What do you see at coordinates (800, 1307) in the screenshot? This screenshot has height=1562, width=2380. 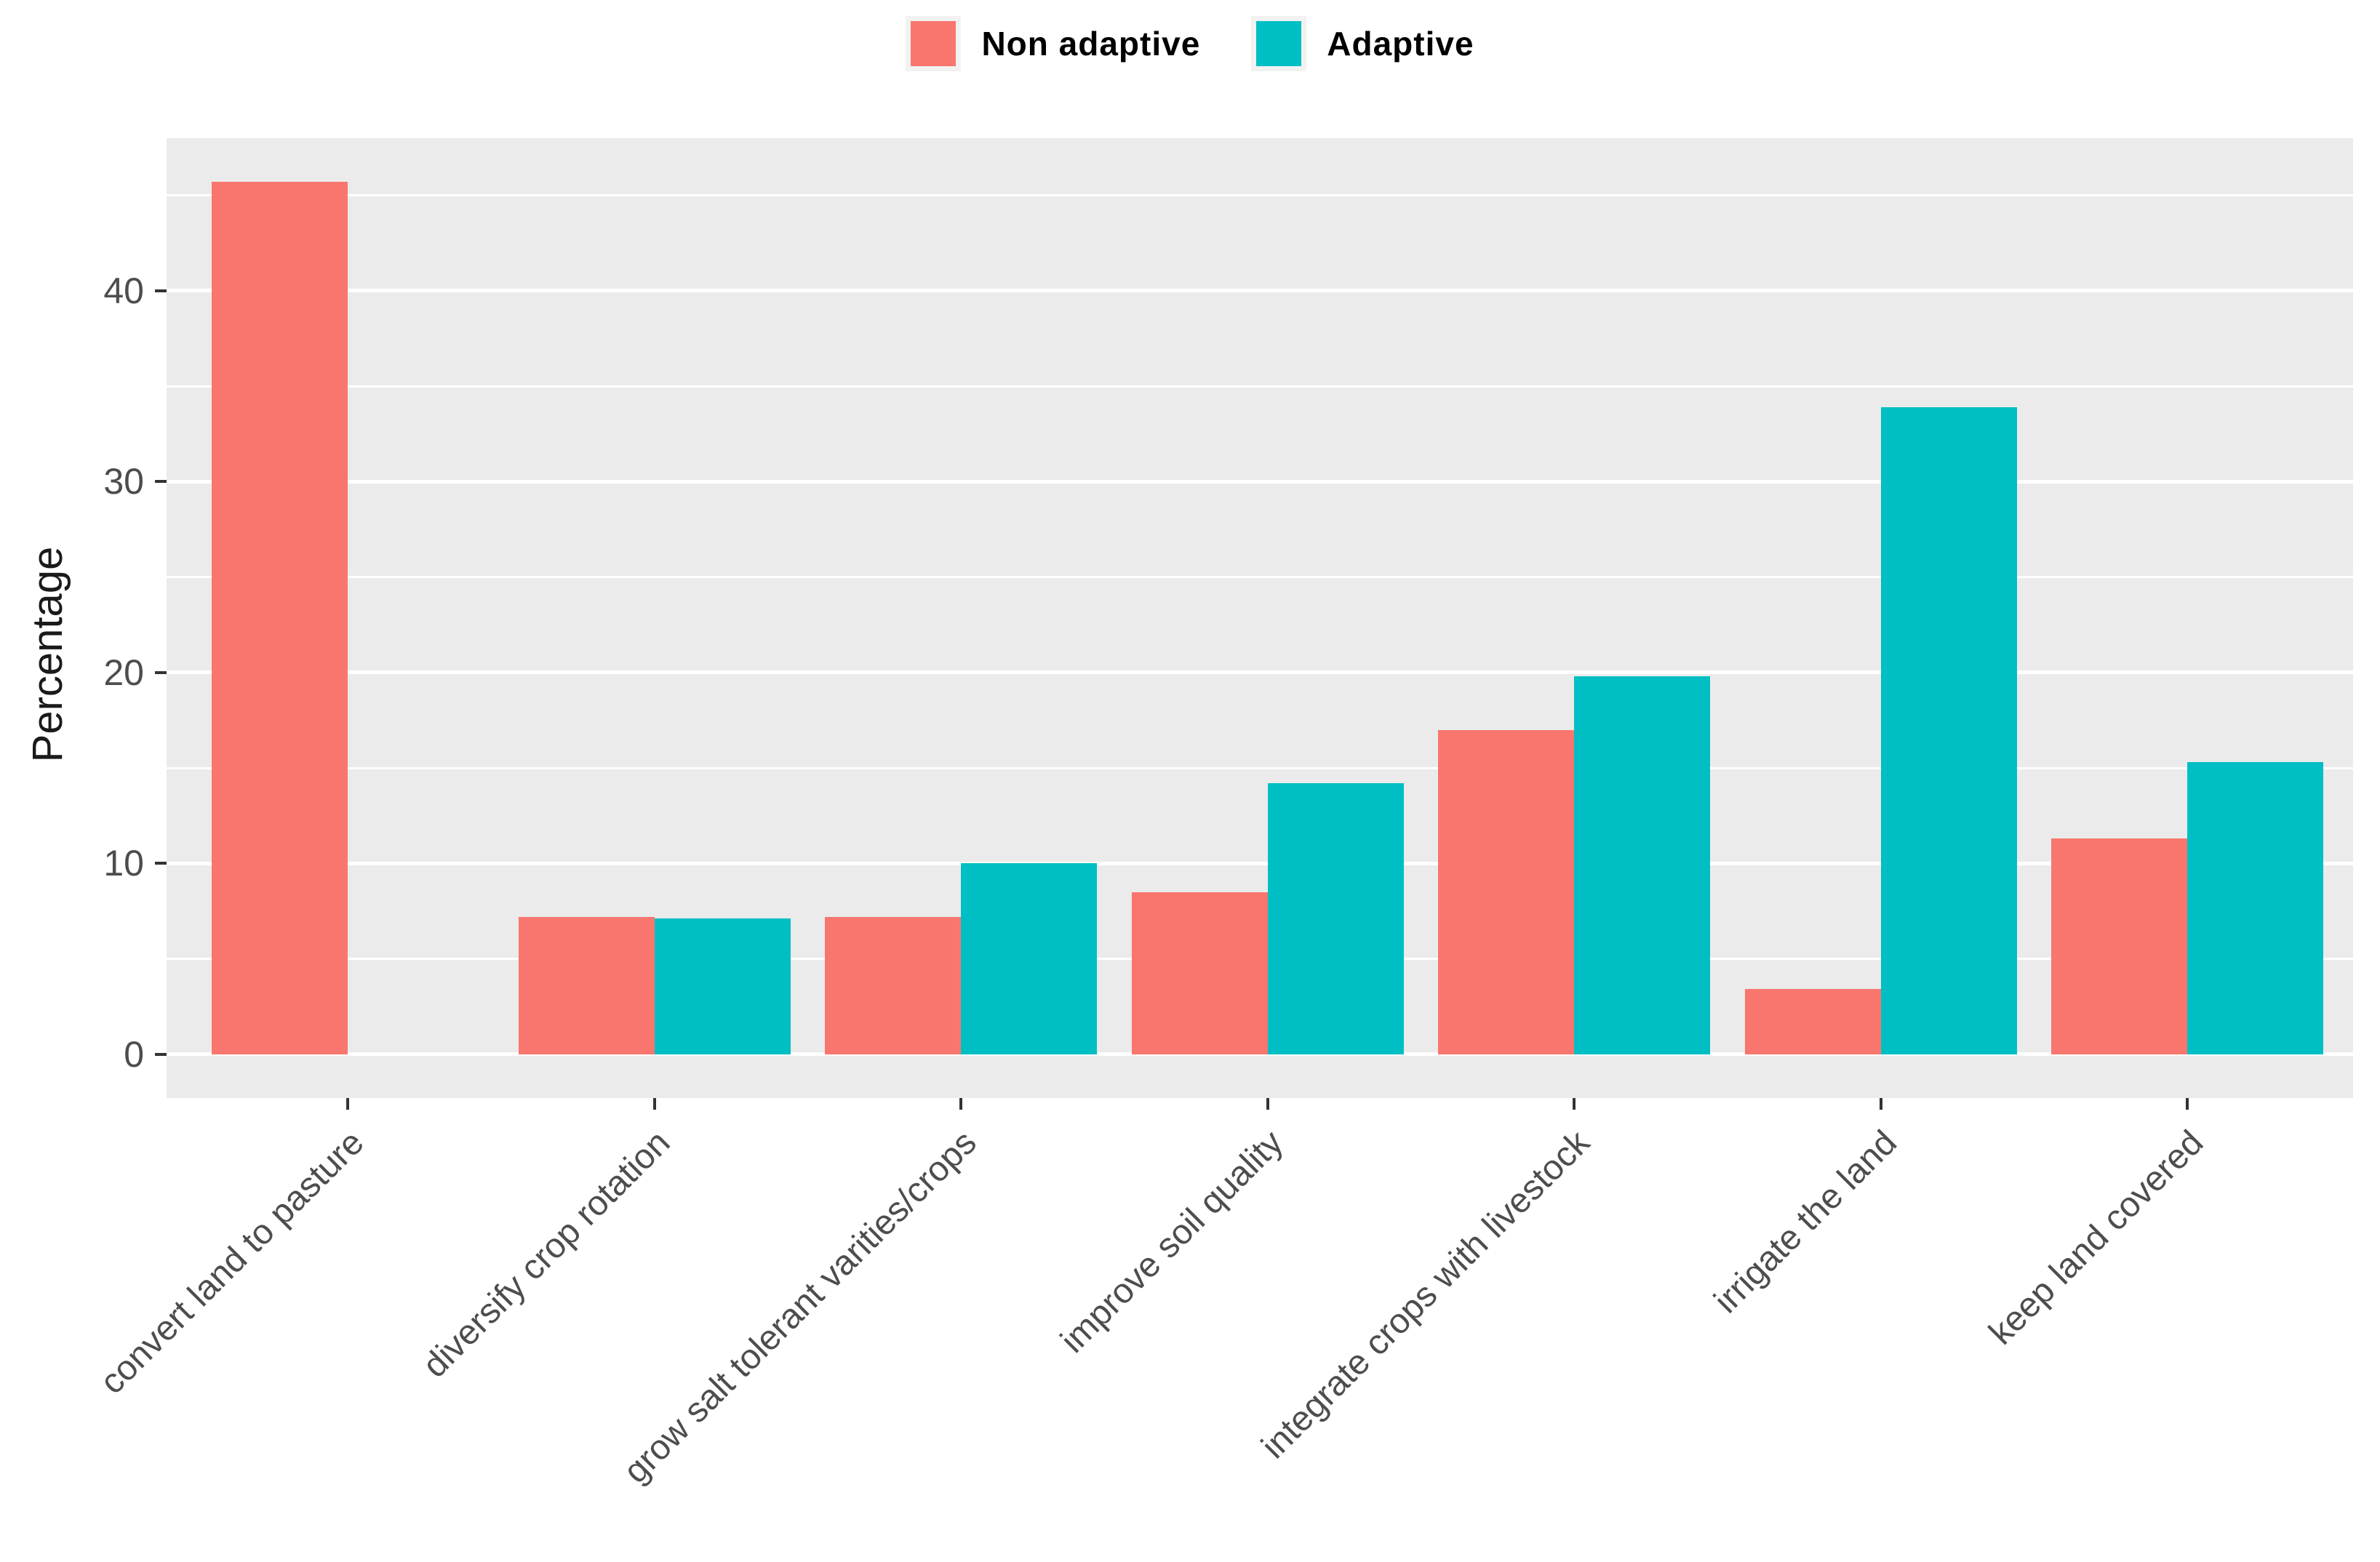 I see `x-axis-tick-label: grow salt tolerant varities/crops` at bounding box center [800, 1307].